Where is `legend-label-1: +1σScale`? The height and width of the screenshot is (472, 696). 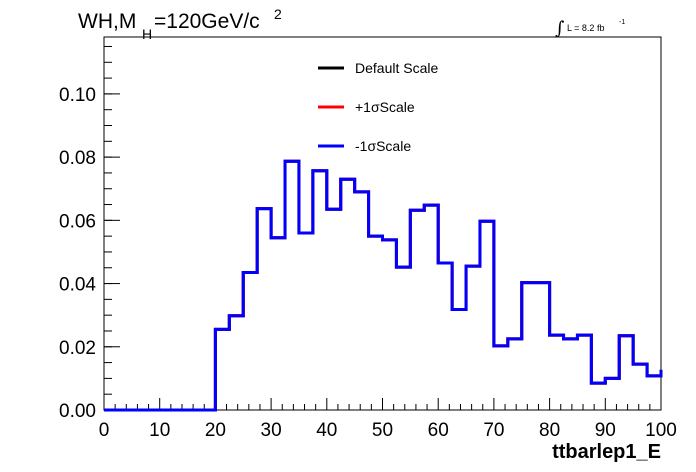
legend-label-1: +1σScale is located at coordinates (385, 107).